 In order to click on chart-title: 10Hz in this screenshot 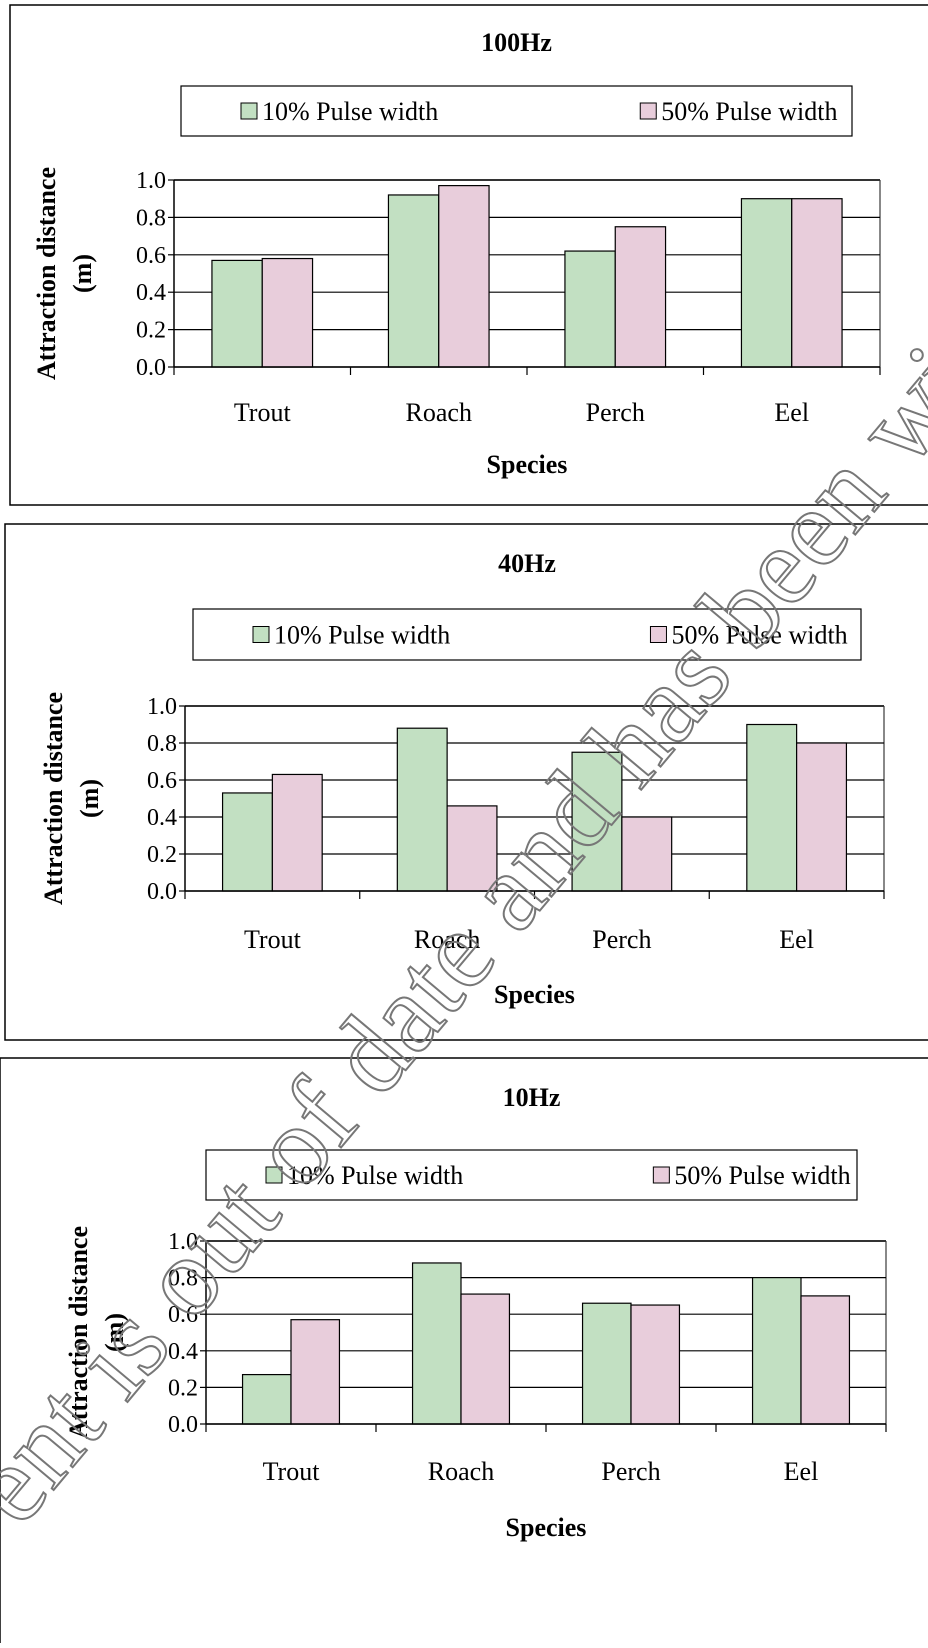, I will do `click(532, 1097)`.